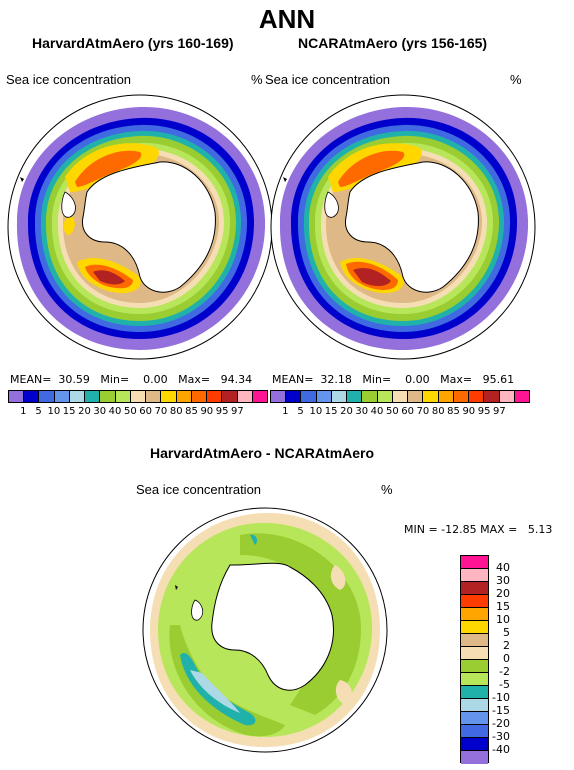 This screenshot has height=770, width=574. What do you see at coordinates (506, 645) in the screenshot?
I see `colorbar-tick-label: 2` at bounding box center [506, 645].